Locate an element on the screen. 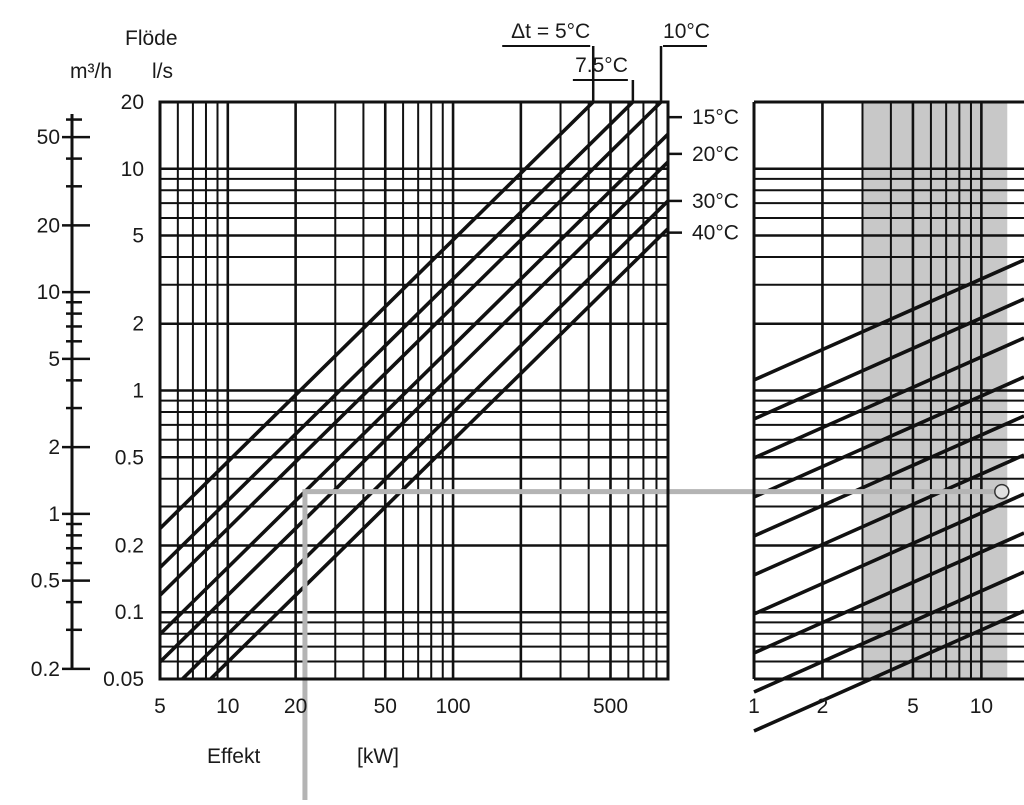  x-tick-label: 20 is located at coordinates (295, 706).